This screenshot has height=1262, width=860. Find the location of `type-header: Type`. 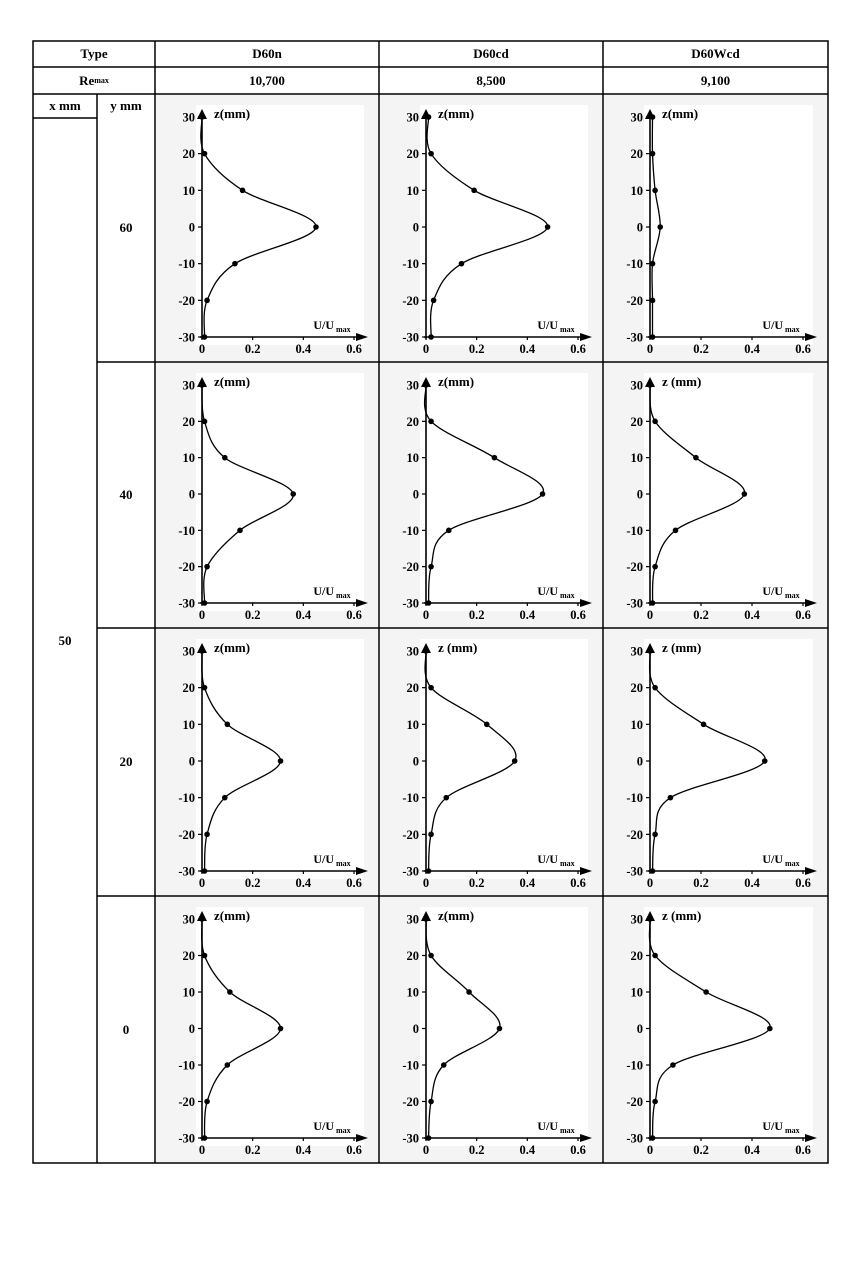

type-header: Type is located at coordinates (94, 53).